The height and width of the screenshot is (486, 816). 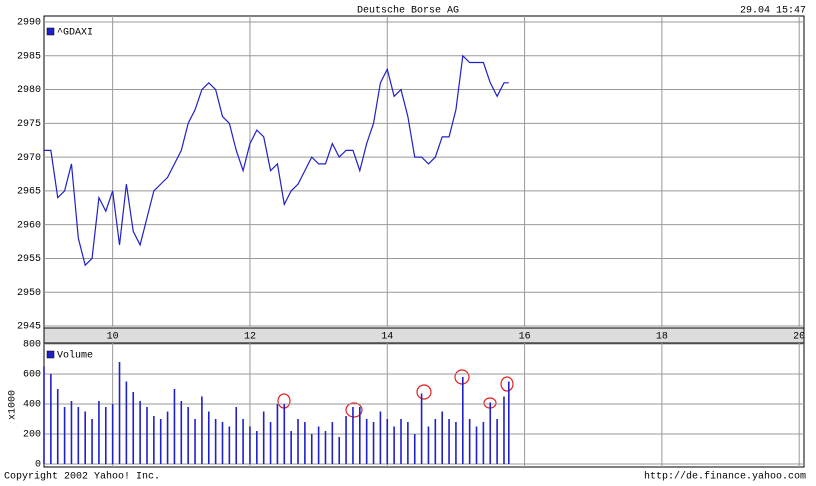 I want to click on y-tick-label: 400, so click(x=32, y=405).